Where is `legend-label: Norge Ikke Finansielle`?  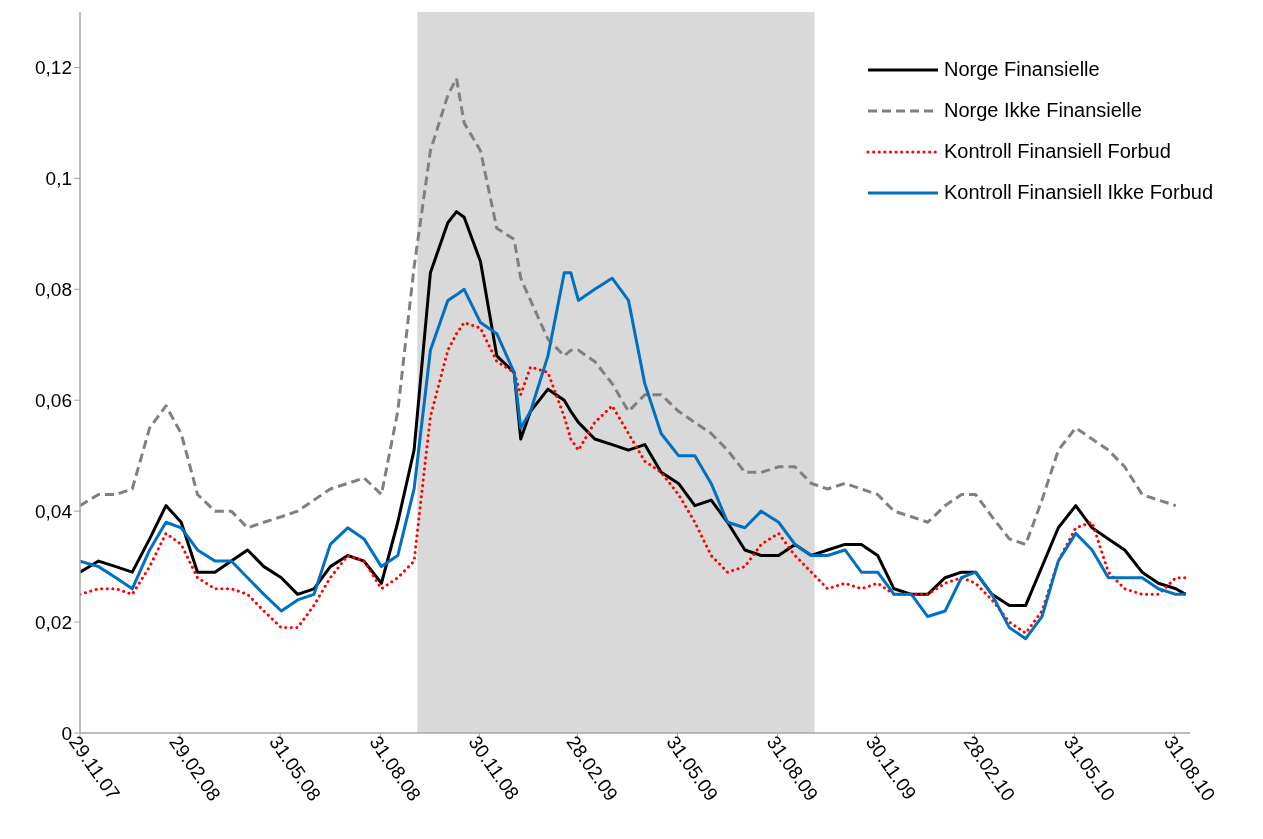
legend-label: Norge Ikke Finansielle is located at coordinates (1043, 110).